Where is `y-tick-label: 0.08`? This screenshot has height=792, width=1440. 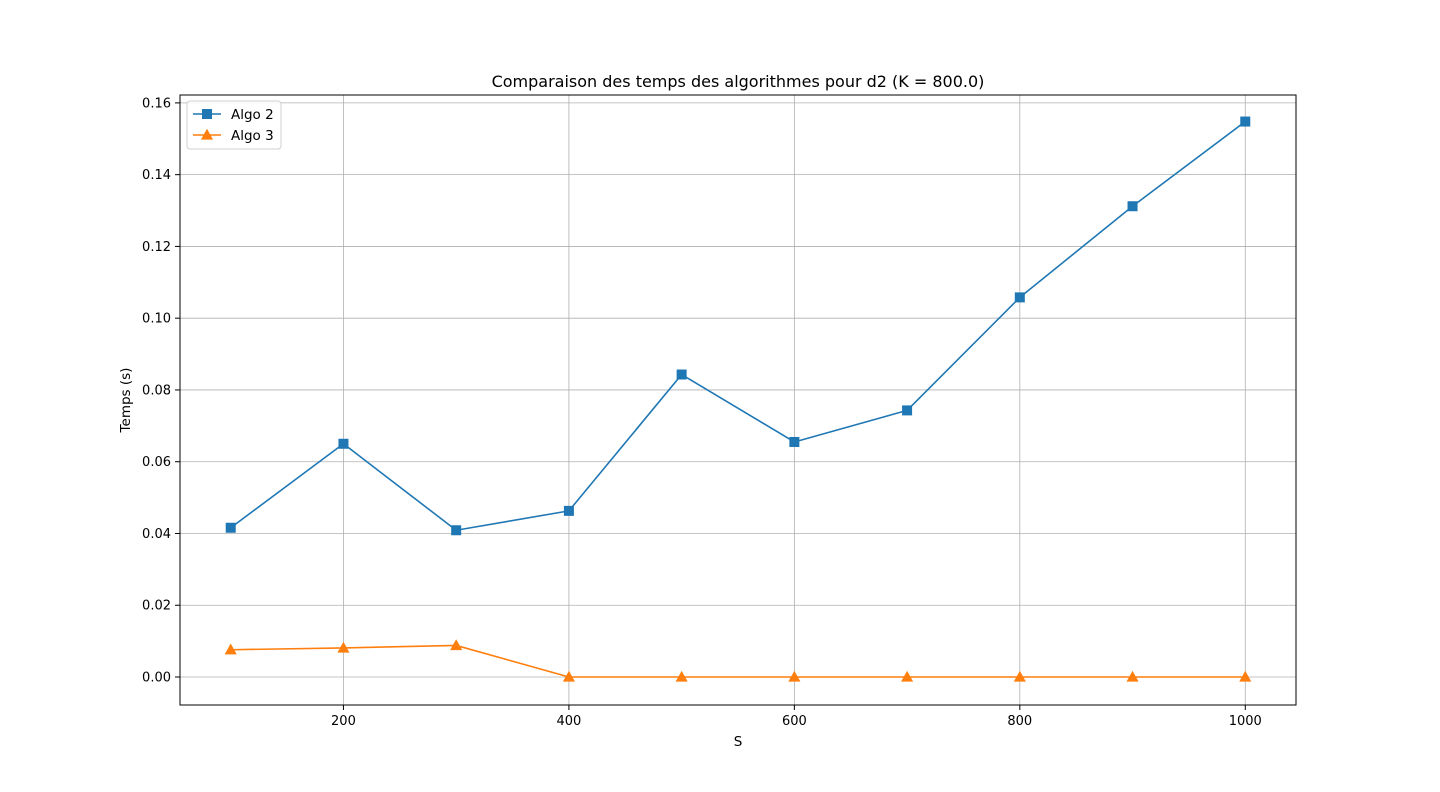 y-tick-label: 0.08 is located at coordinates (156, 390).